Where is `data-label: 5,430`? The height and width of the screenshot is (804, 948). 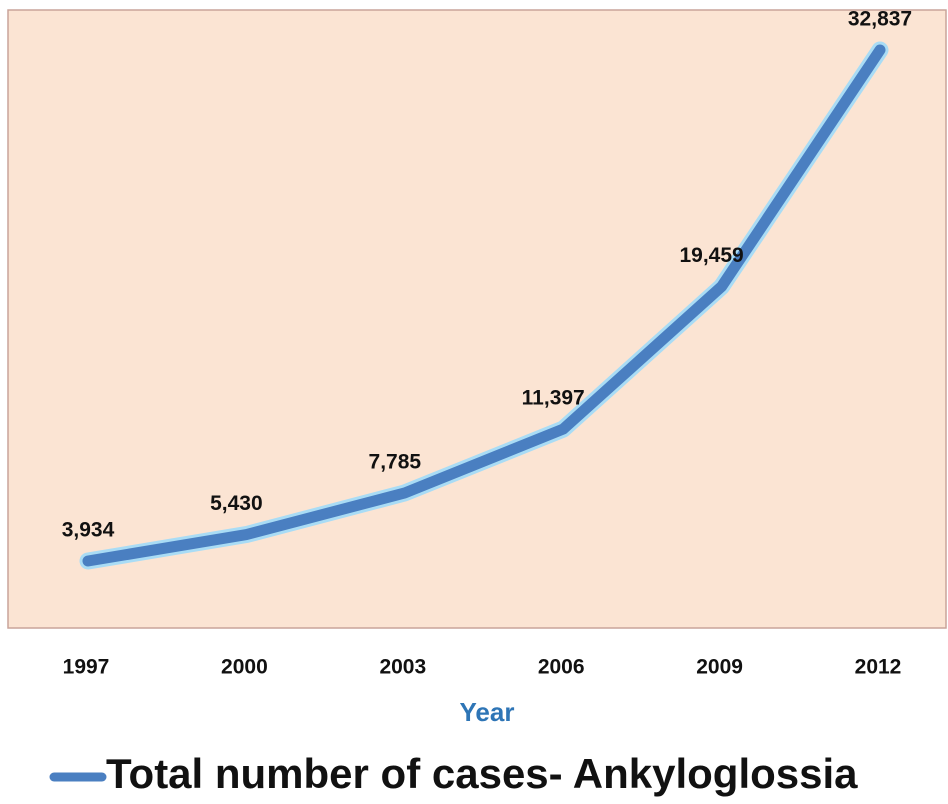
data-label: 5,430 is located at coordinates (236, 503).